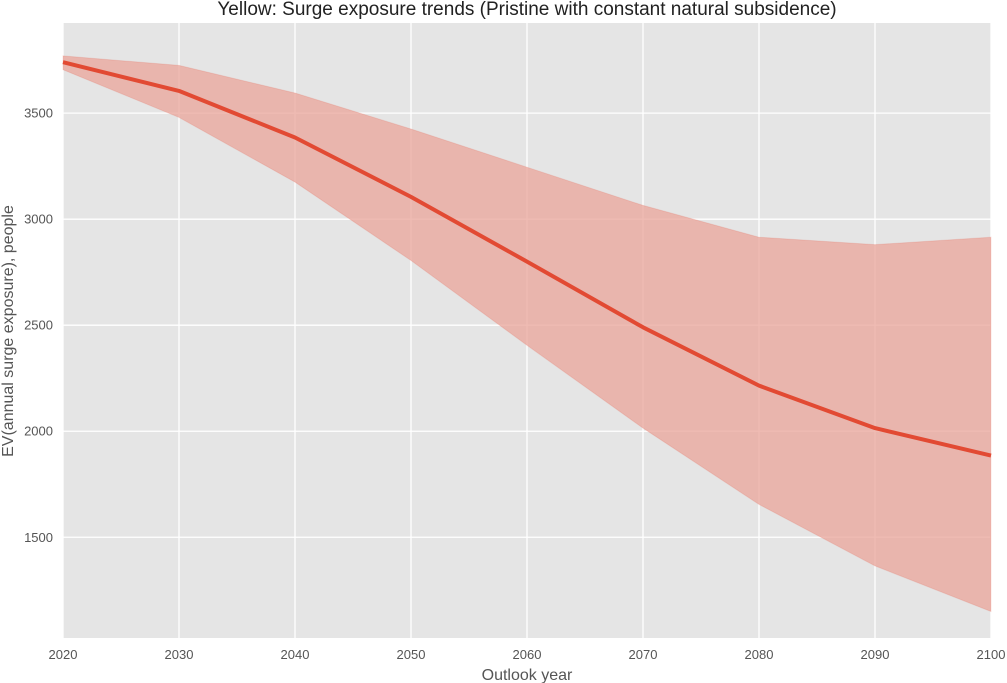 This screenshot has height=683, width=1007. I want to click on x-tick-label: 2100, so click(991, 654).